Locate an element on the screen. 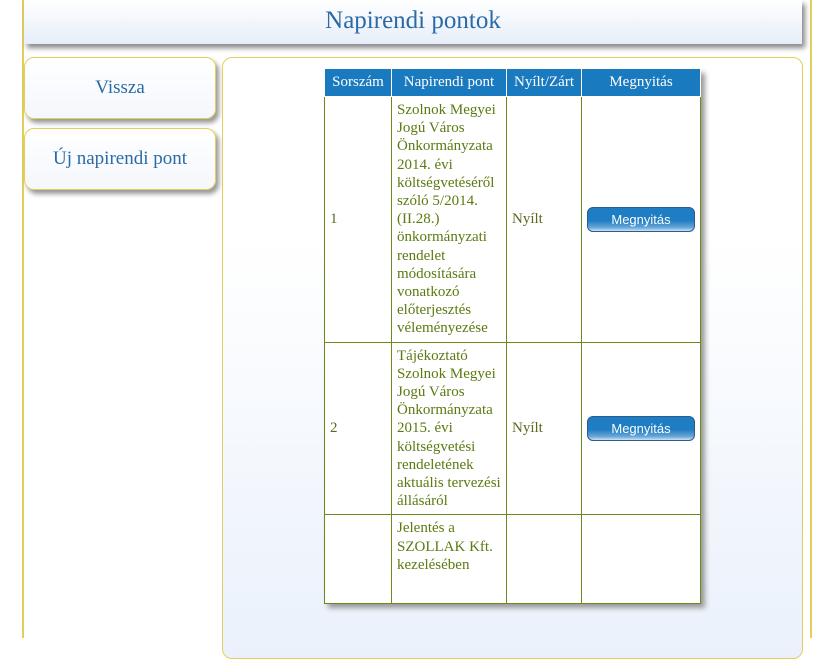 Image resolution: width=825 pixels, height=659 pixels. back-button: Vissza is located at coordinates (120, 88).